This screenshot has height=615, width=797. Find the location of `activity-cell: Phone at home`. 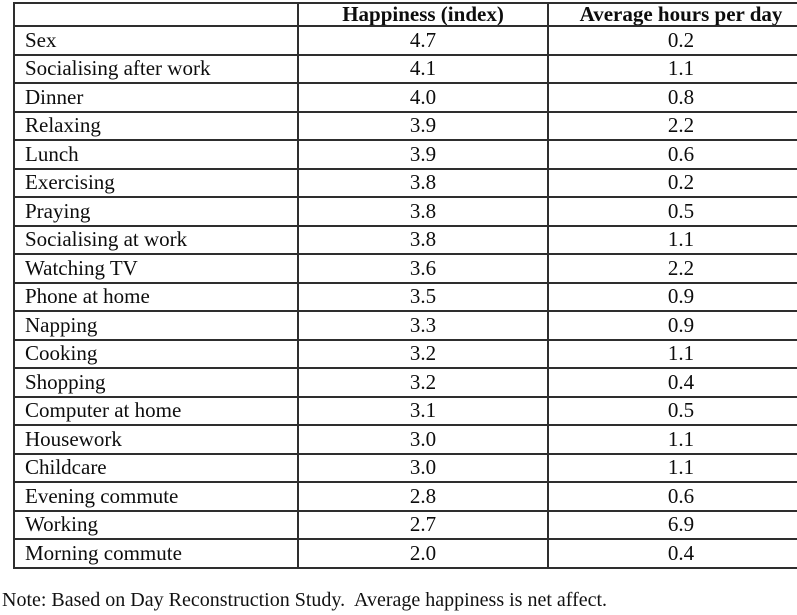

activity-cell: Phone at home is located at coordinates (156, 296).